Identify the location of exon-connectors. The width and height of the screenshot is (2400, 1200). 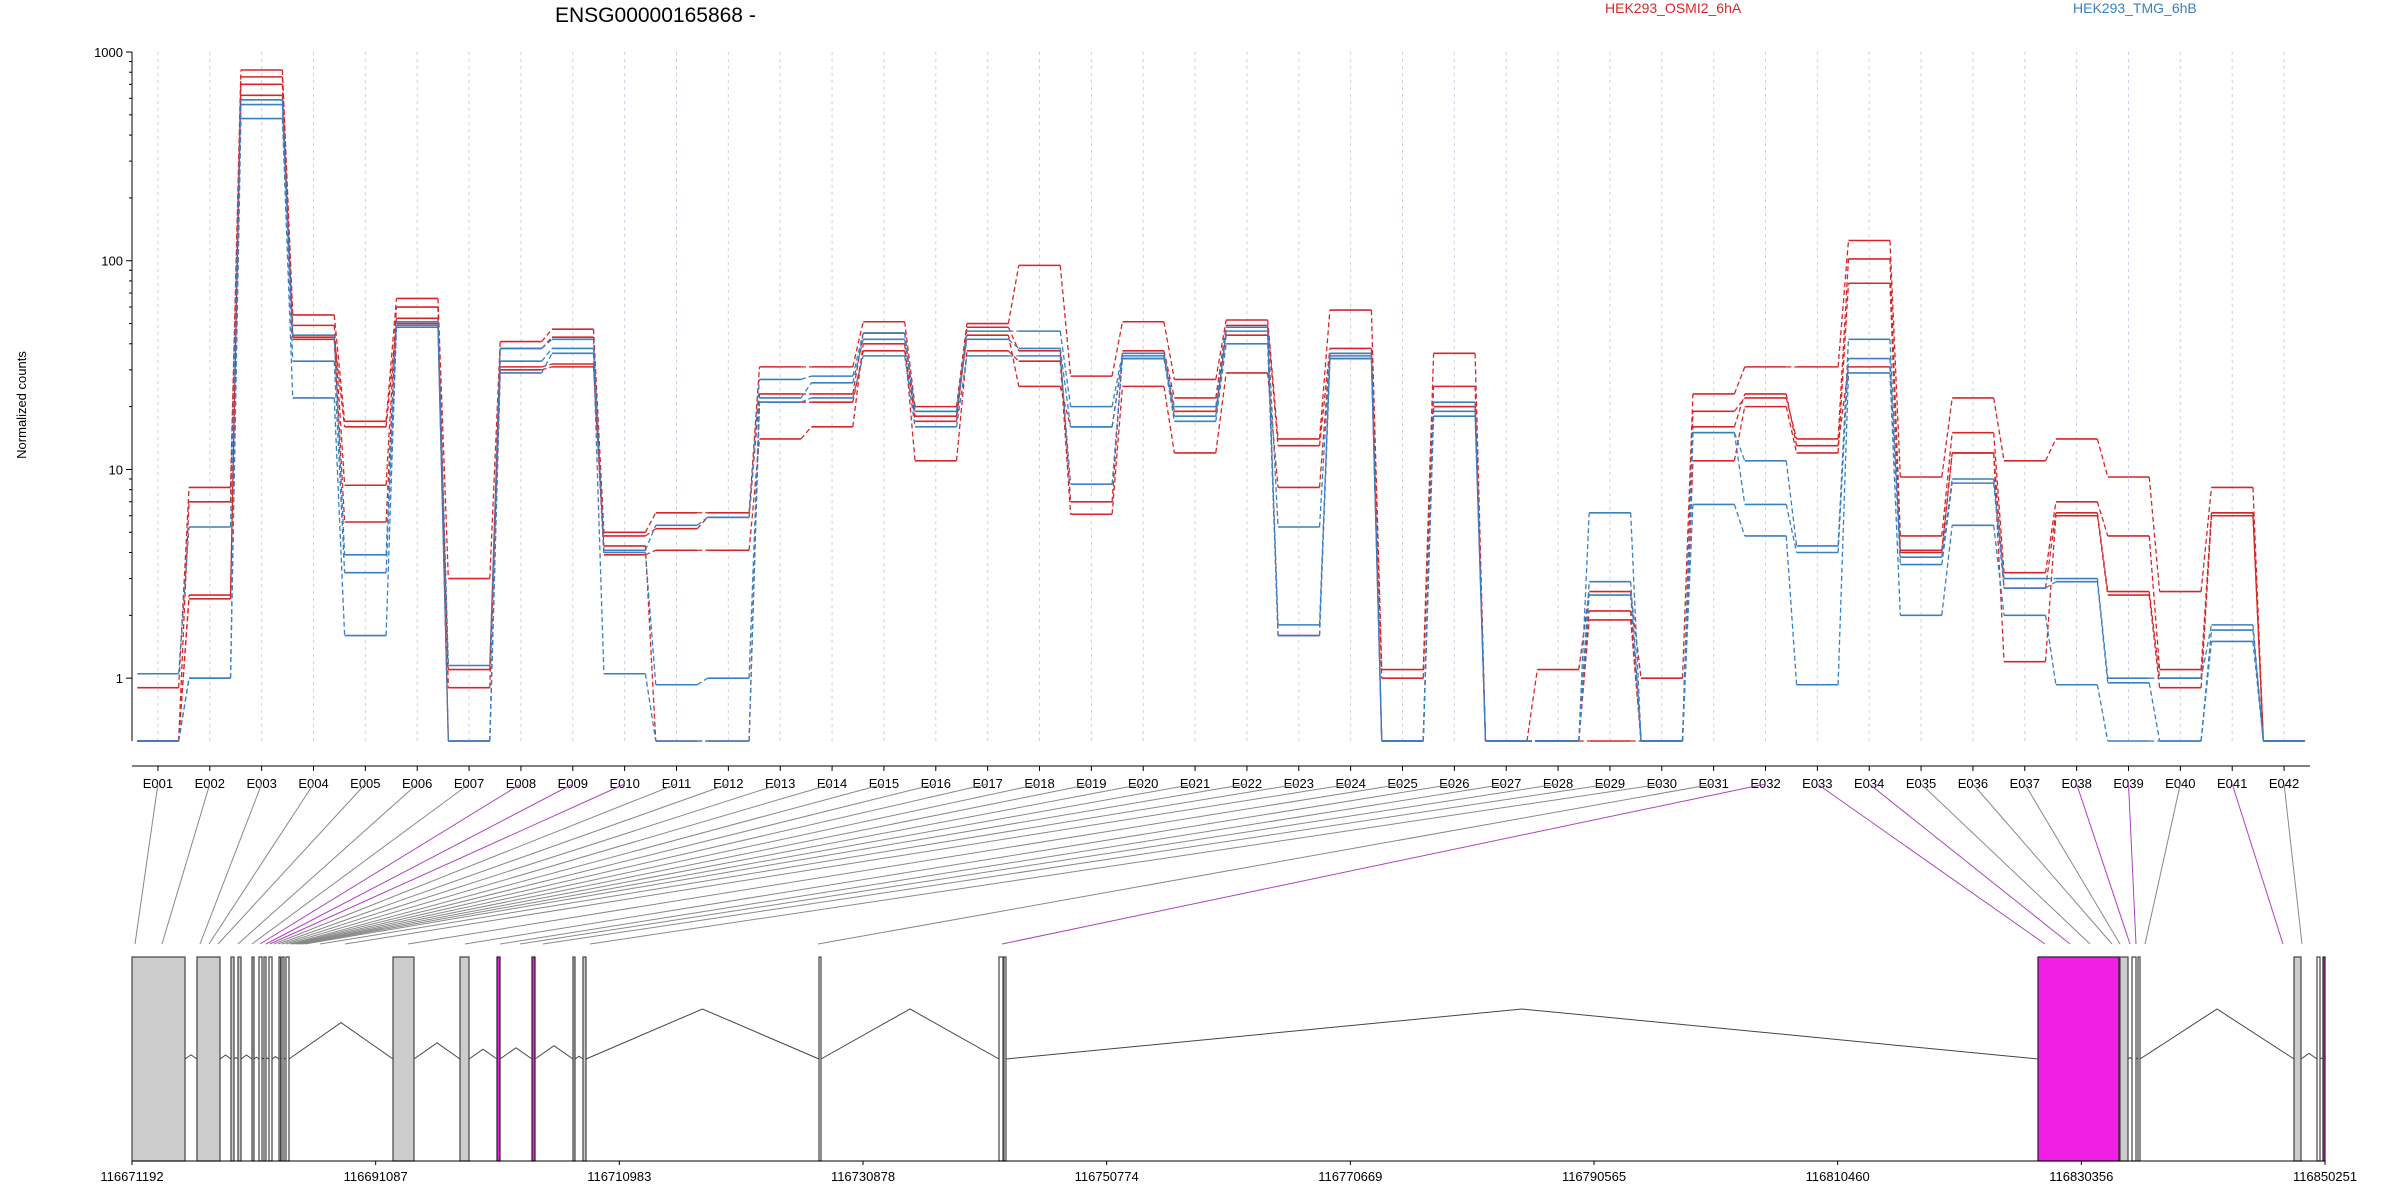
(1218, 864).